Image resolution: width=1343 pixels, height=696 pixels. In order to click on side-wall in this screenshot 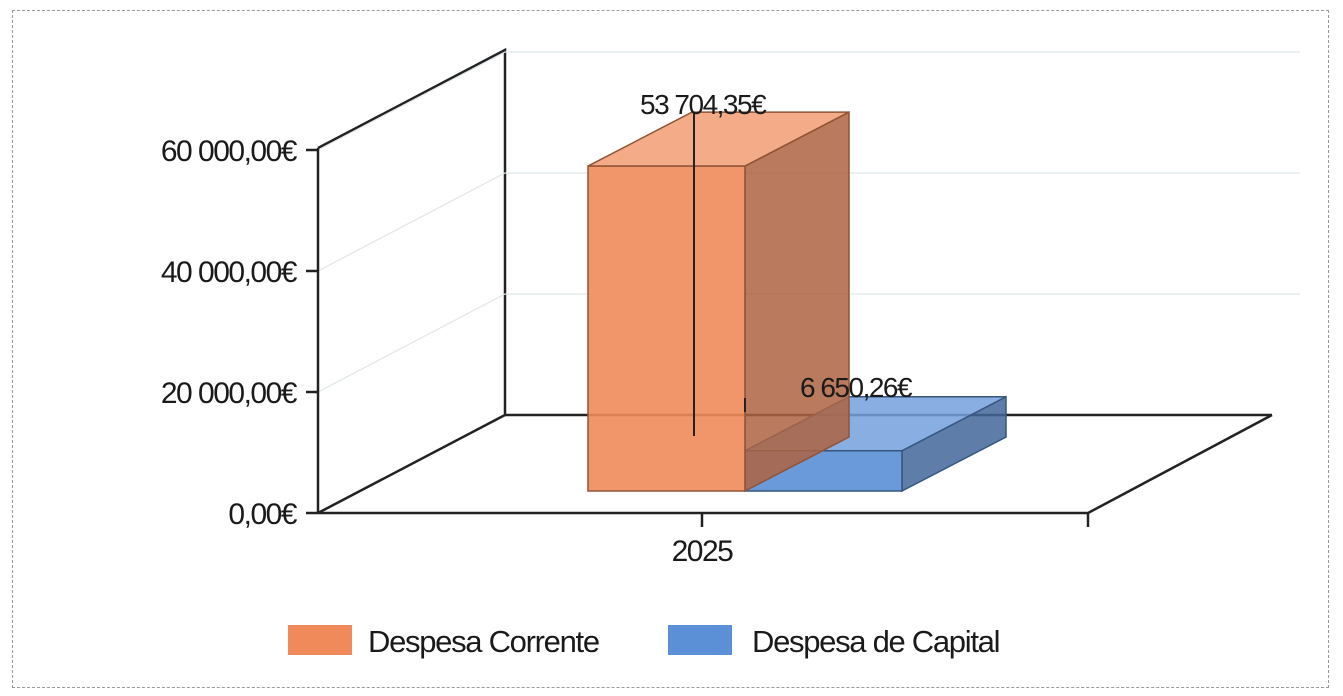, I will do `click(412, 281)`.